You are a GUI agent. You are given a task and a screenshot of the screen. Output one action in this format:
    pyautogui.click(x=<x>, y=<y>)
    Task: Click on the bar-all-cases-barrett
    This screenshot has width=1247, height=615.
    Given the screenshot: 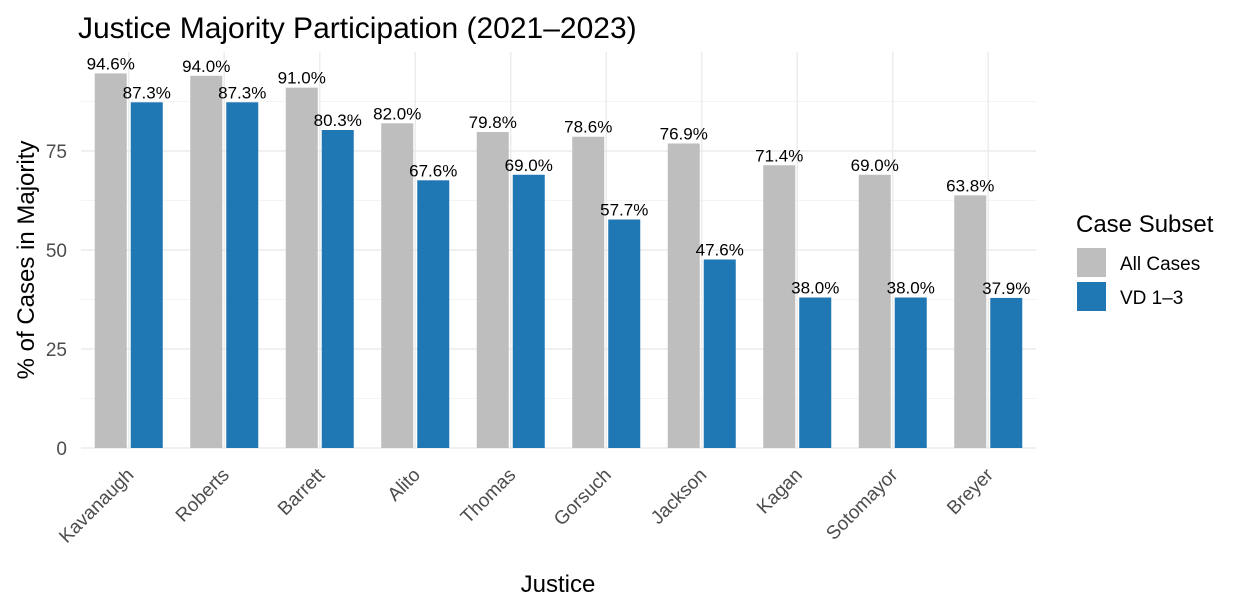 What is the action you would take?
    pyautogui.click(x=301, y=267)
    